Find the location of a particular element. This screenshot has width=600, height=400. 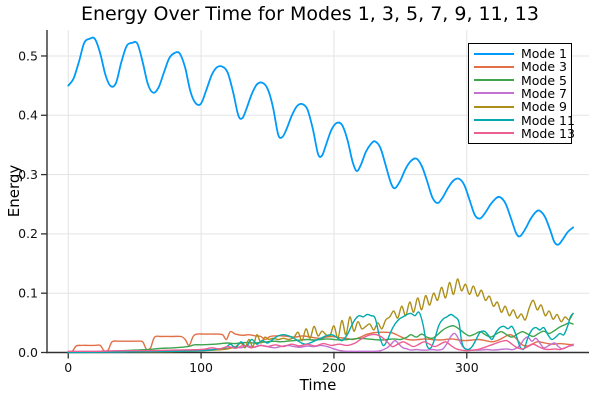

legend-label: Mode 11 is located at coordinates (548, 120).